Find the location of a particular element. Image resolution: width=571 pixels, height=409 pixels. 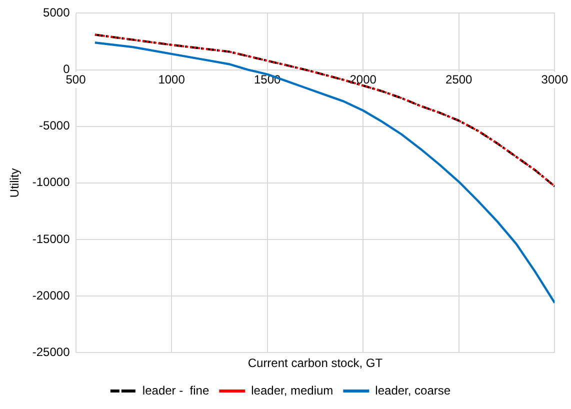

y-tick-label: -15000 is located at coordinates (51, 239).